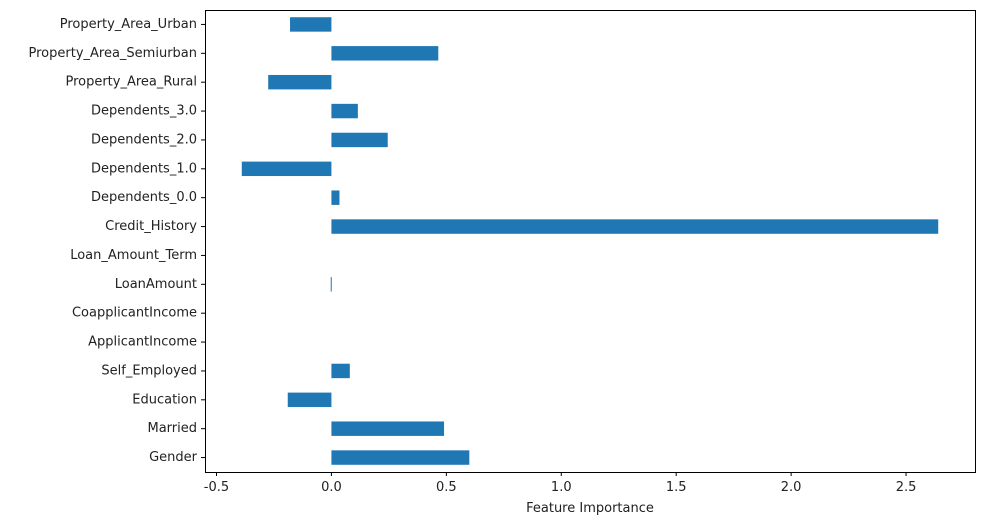 The height and width of the screenshot is (525, 985). I want to click on y-tick-label: Gender, so click(173, 457).